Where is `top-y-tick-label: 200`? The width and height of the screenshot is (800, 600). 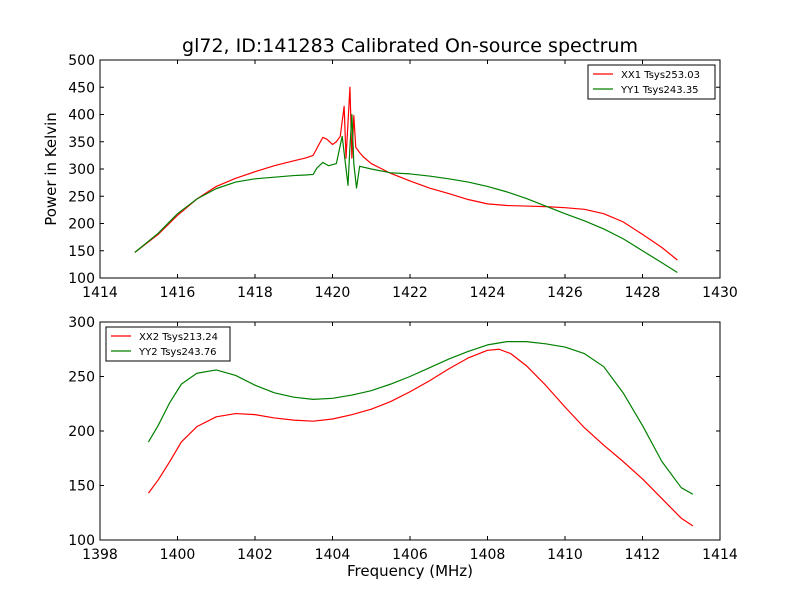 top-y-tick-label: 200 is located at coordinates (81, 225).